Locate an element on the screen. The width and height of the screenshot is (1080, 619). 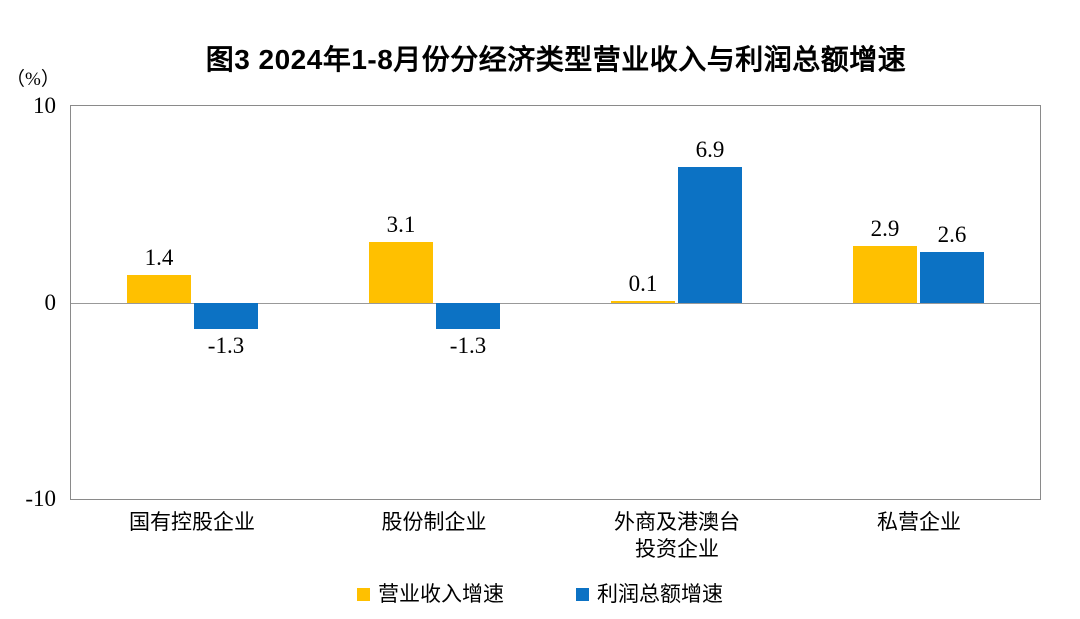
category-label: 股份制企业 is located at coordinates (434, 522).